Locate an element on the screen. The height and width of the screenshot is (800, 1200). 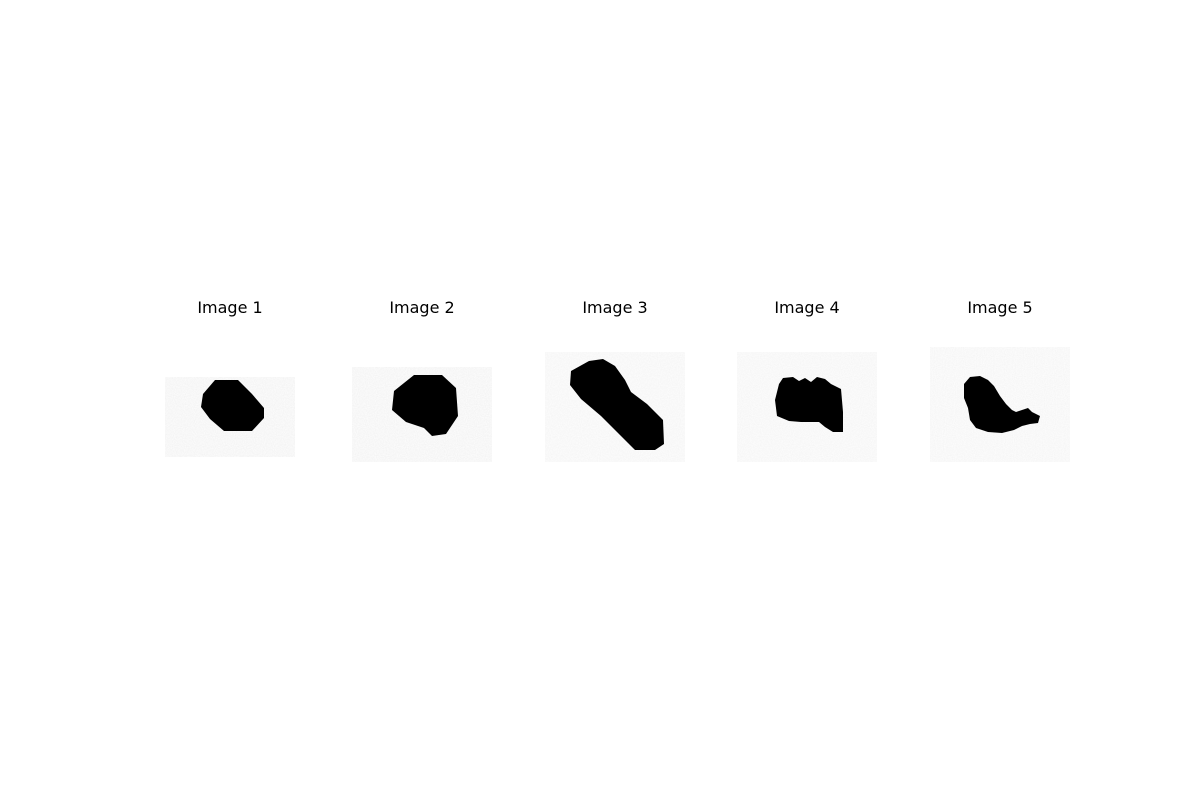
panel-title-4: Image 4 is located at coordinates (807, 307).